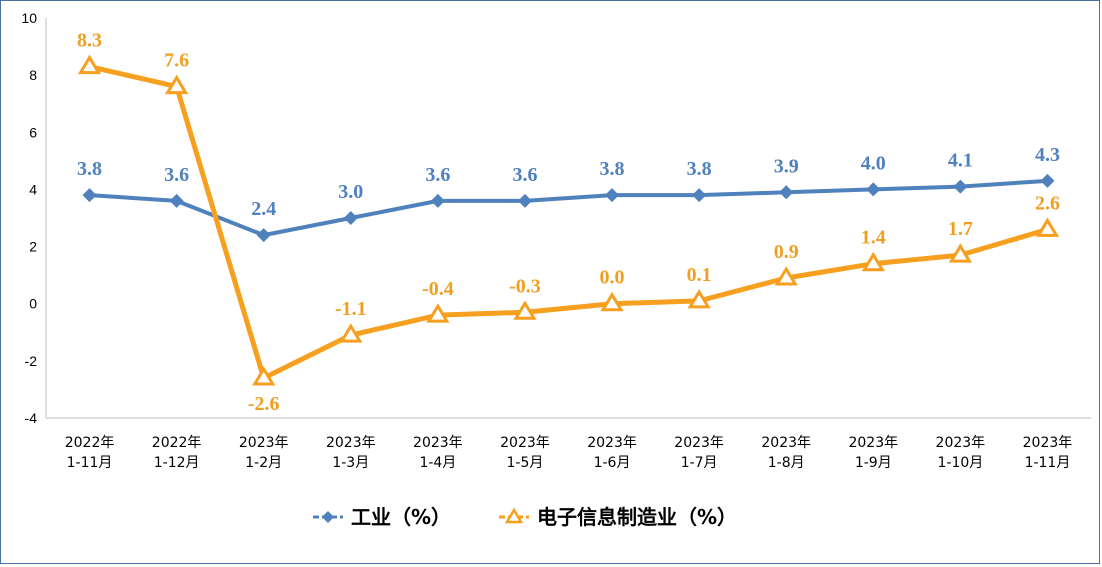 The width and height of the screenshot is (1102, 567). What do you see at coordinates (351, 309) in the screenshot?
I see `data-label: -1.1` at bounding box center [351, 309].